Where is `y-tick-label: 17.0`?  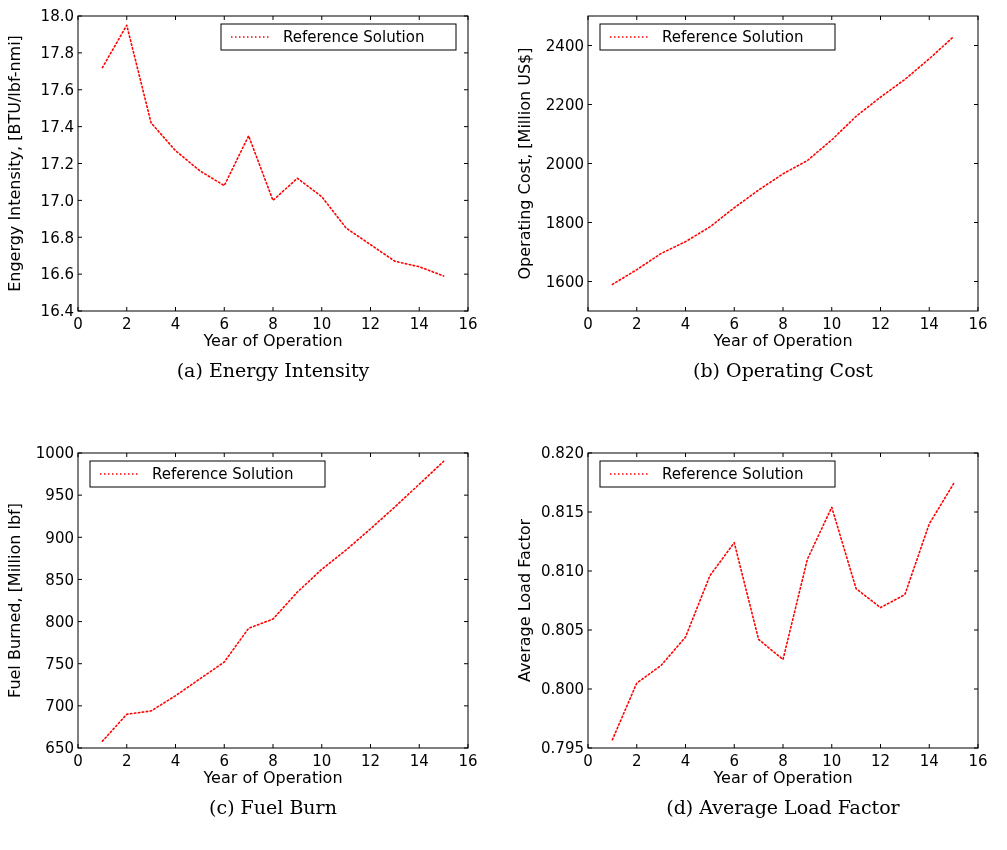 y-tick-label: 17.0 is located at coordinates (57, 200).